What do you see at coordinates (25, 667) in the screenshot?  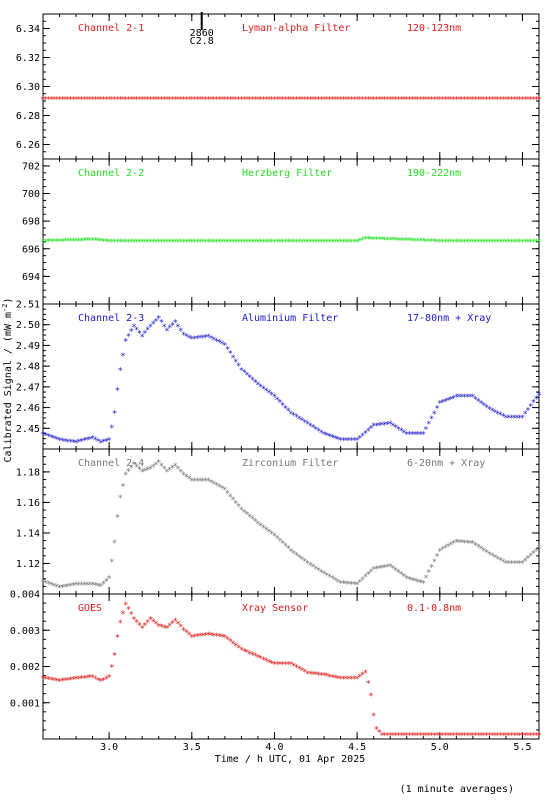 I see `y-tick-label: 0.002` at bounding box center [25, 667].